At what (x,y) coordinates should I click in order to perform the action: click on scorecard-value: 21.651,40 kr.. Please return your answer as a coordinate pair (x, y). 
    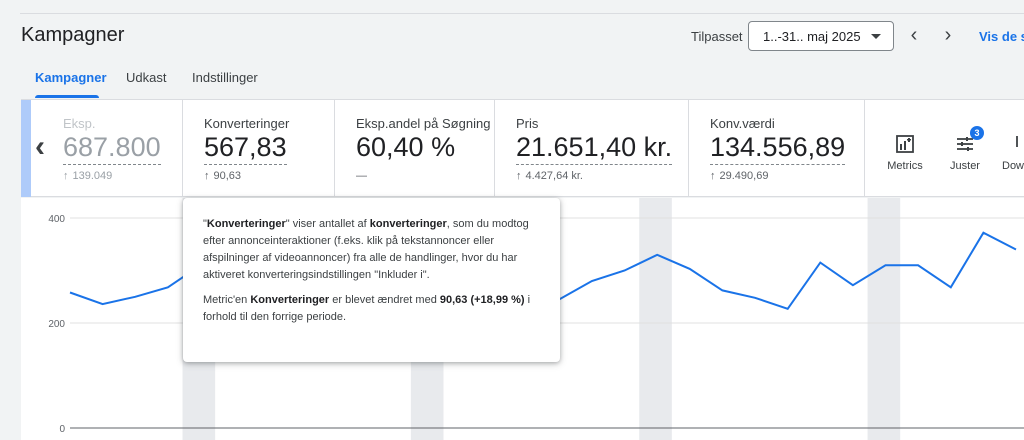
    Looking at the image, I should click on (594, 148).